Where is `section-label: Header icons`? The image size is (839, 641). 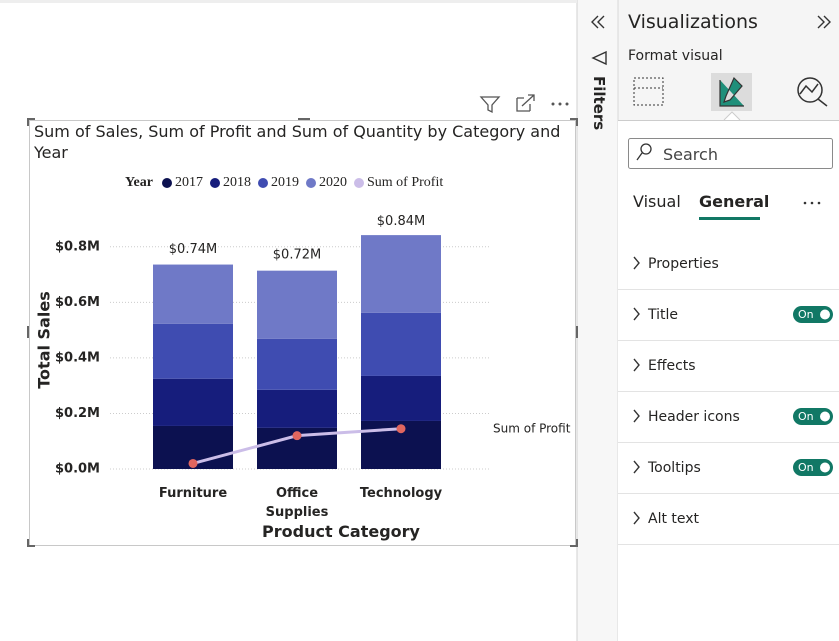 section-label: Header icons is located at coordinates (694, 417).